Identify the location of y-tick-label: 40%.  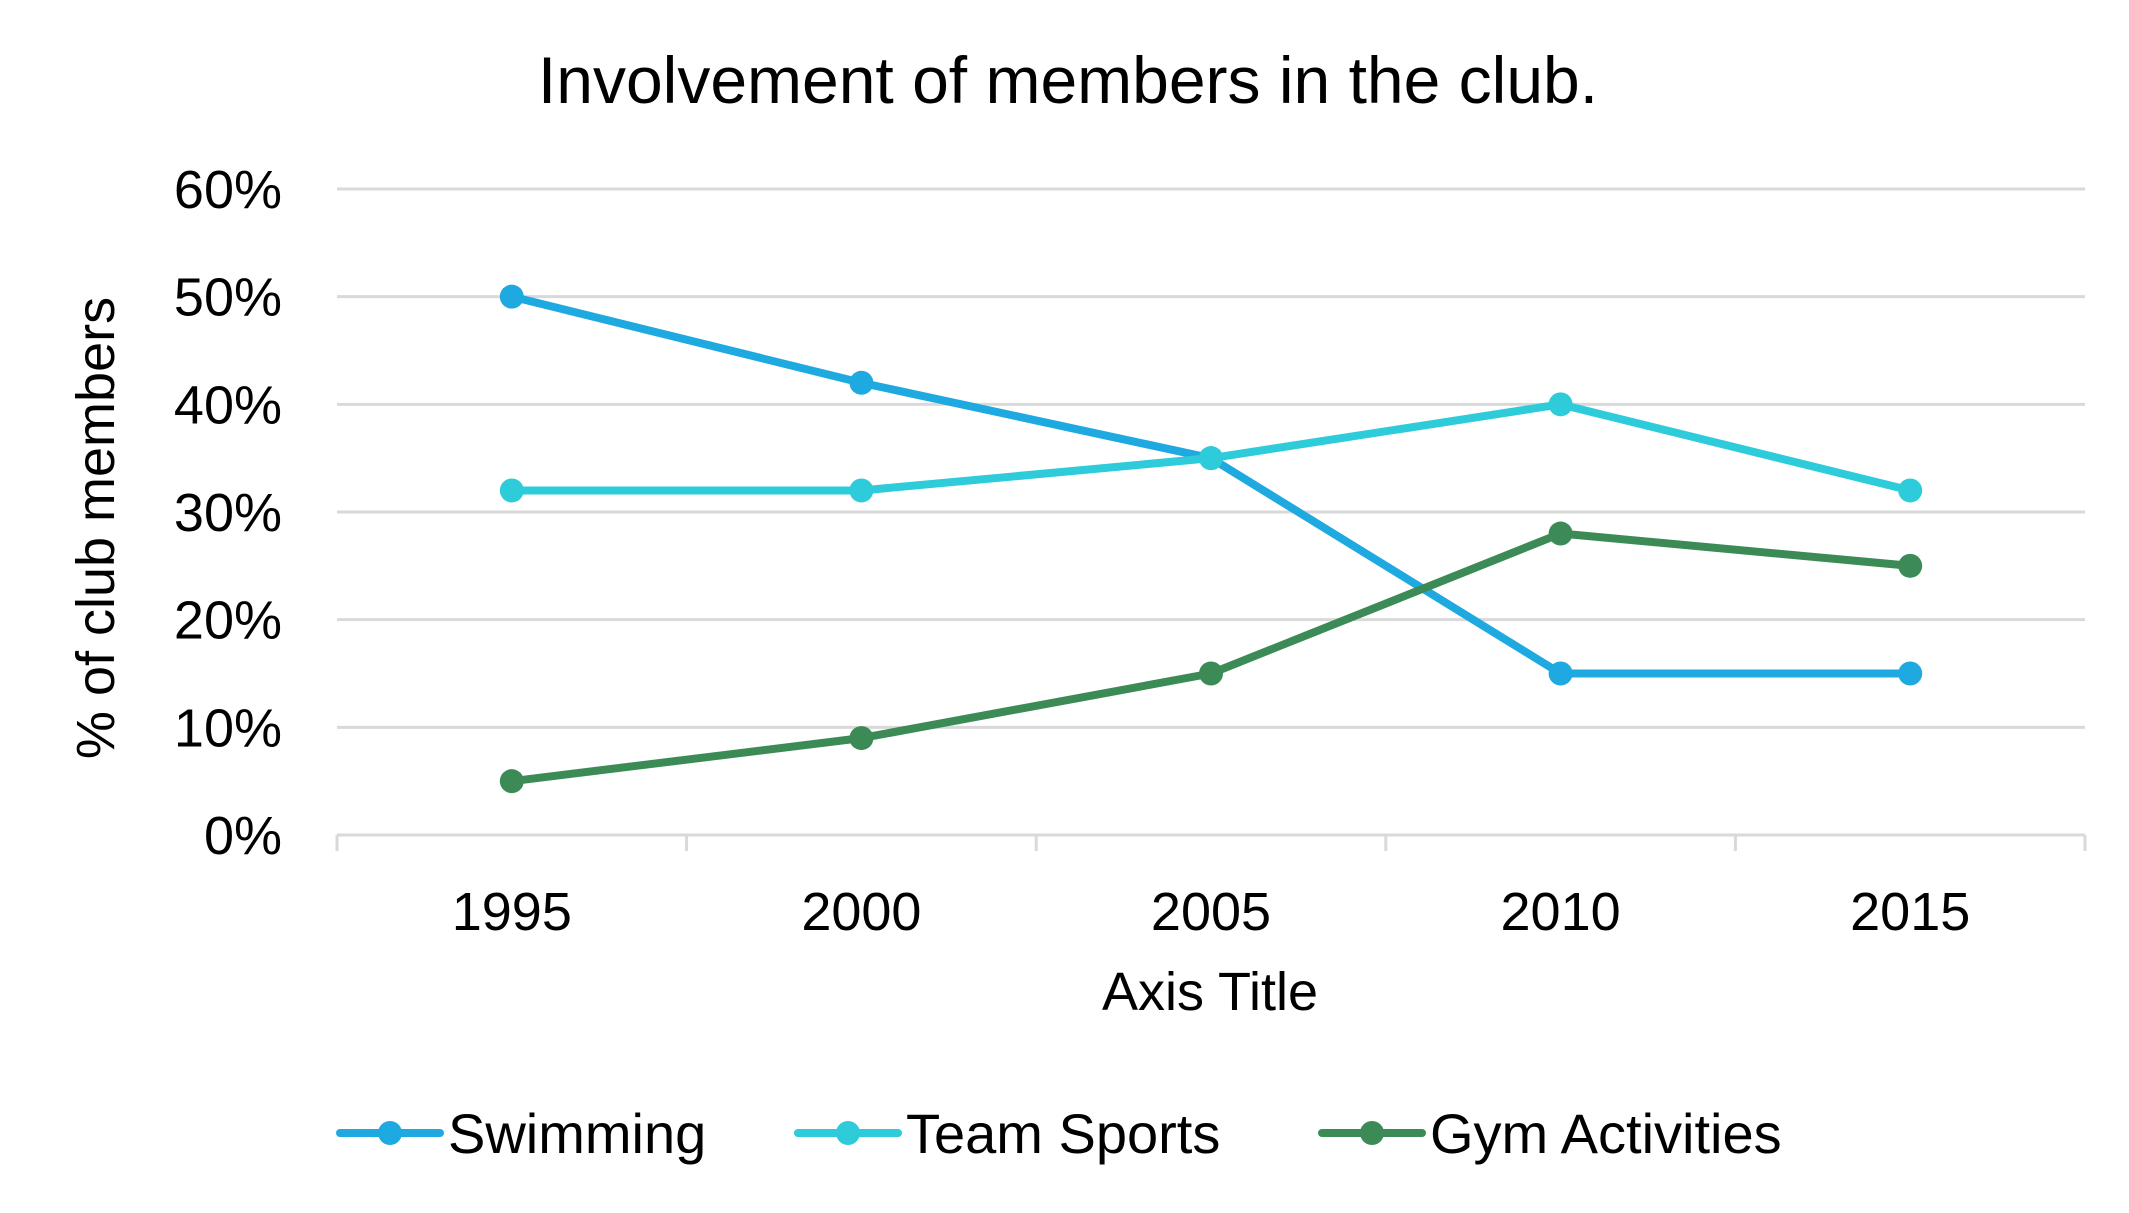
(228, 405).